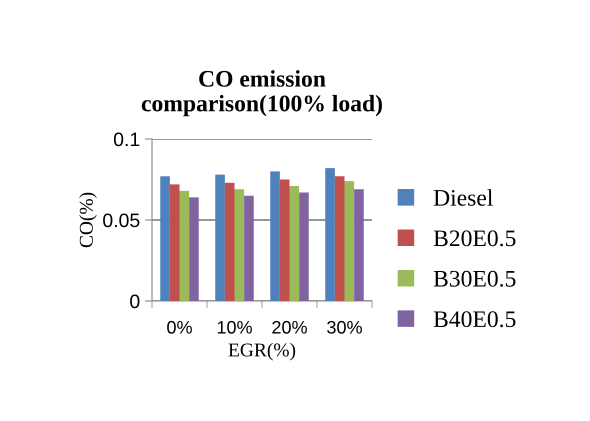 The height and width of the screenshot is (421, 590). What do you see at coordinates (262, 93) in the screenshot?
I see `chart-title: CO emission comparison(100% load)` at bounding box center [262, 93].